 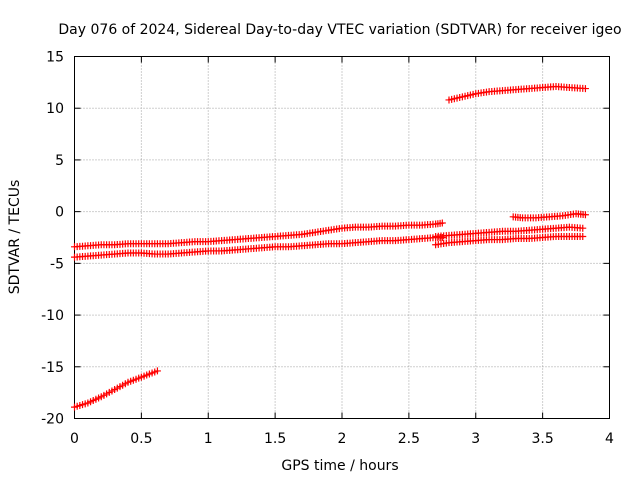 I want to click on x-tick-label: 2, so click(x=342, y=439).